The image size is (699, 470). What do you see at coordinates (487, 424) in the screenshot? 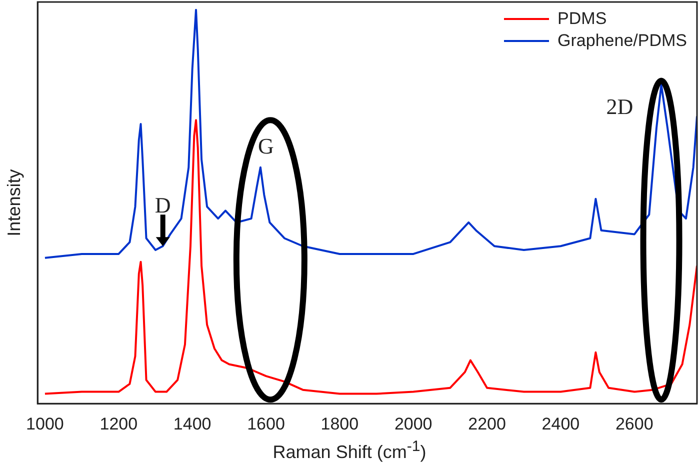
I see `x-tick-label: 2200` at bounding box center [487, 424].